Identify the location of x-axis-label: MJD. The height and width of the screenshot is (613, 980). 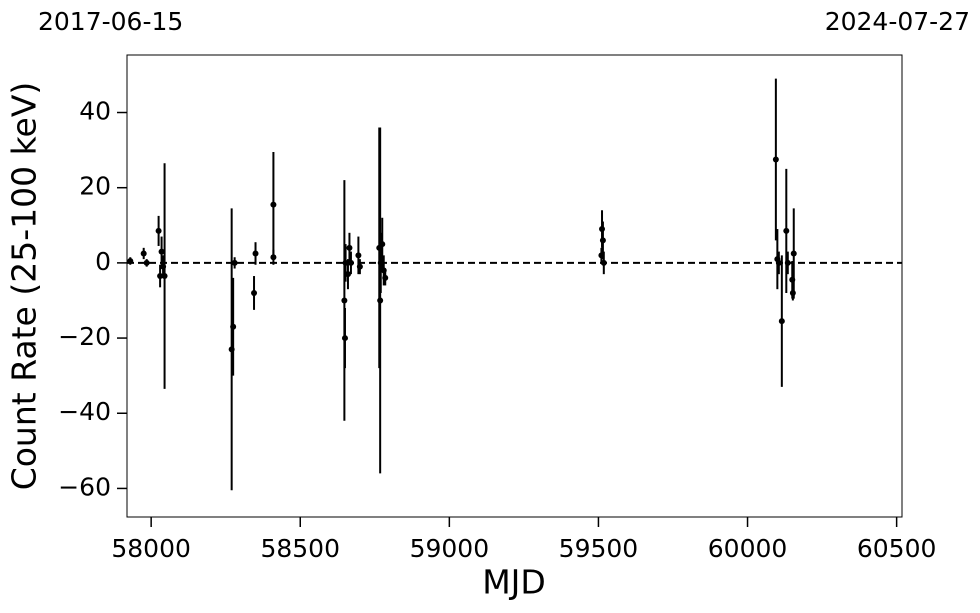
(514, 582).